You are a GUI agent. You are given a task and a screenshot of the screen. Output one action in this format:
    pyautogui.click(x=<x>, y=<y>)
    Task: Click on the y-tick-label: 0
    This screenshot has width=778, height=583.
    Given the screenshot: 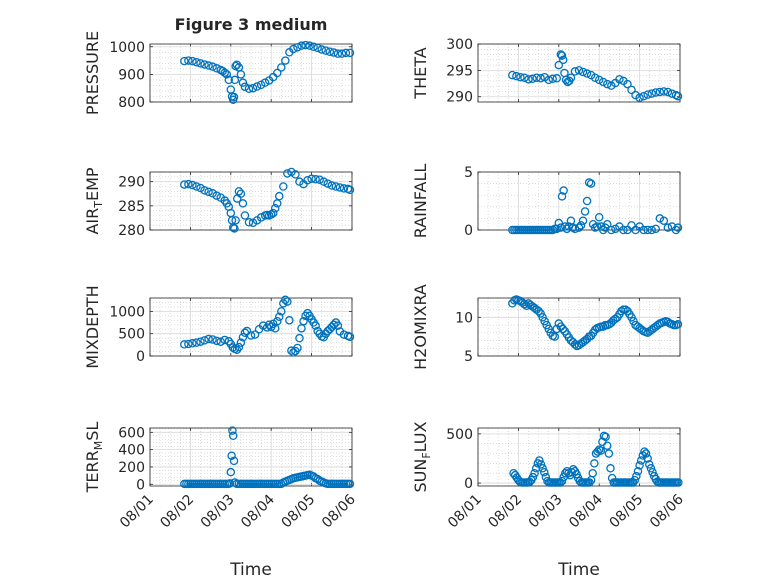 What is the action you would take?
    pyautogui.click(x=468, y=484)
    